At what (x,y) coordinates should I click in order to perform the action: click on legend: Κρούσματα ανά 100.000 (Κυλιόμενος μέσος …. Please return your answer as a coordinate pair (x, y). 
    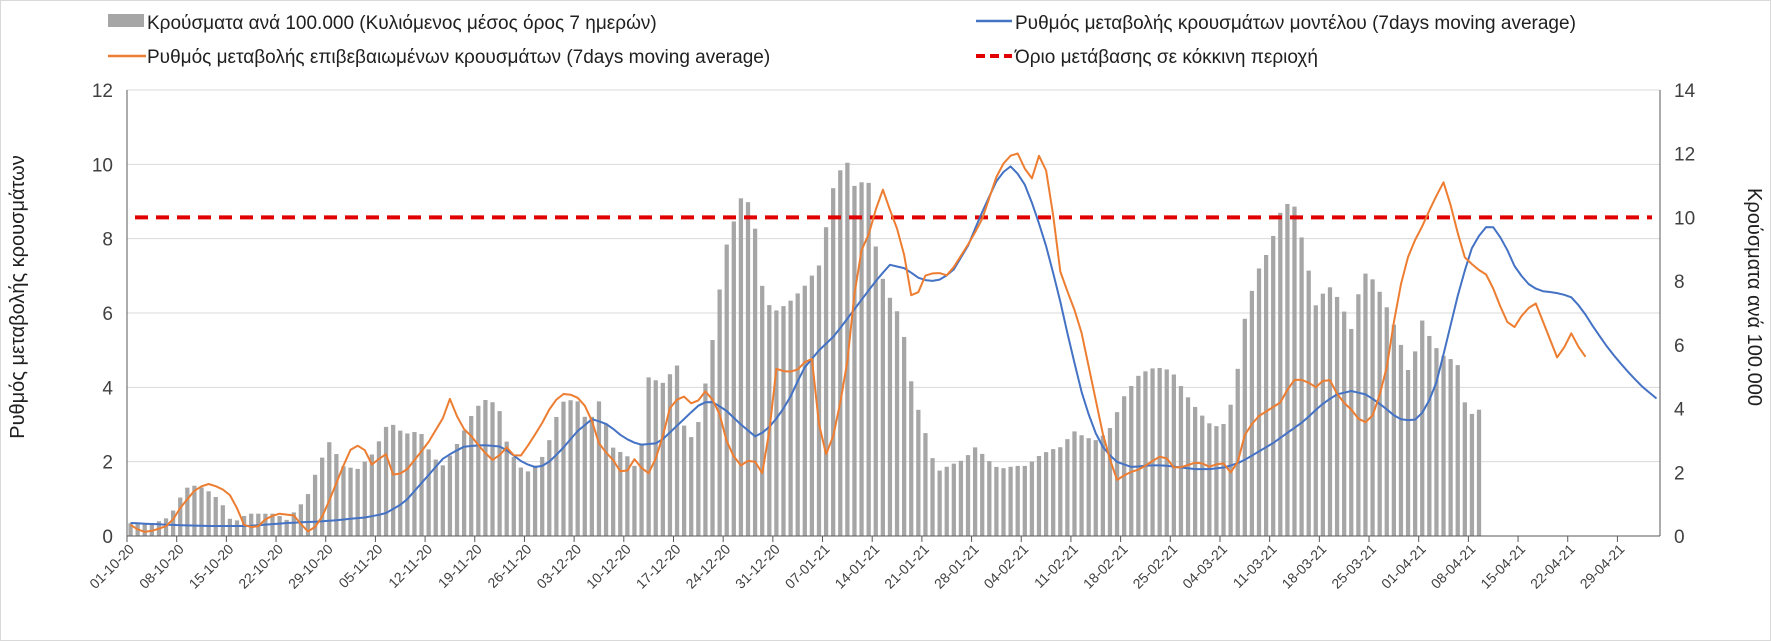
    Looking at the image, I should click on (842, 40).